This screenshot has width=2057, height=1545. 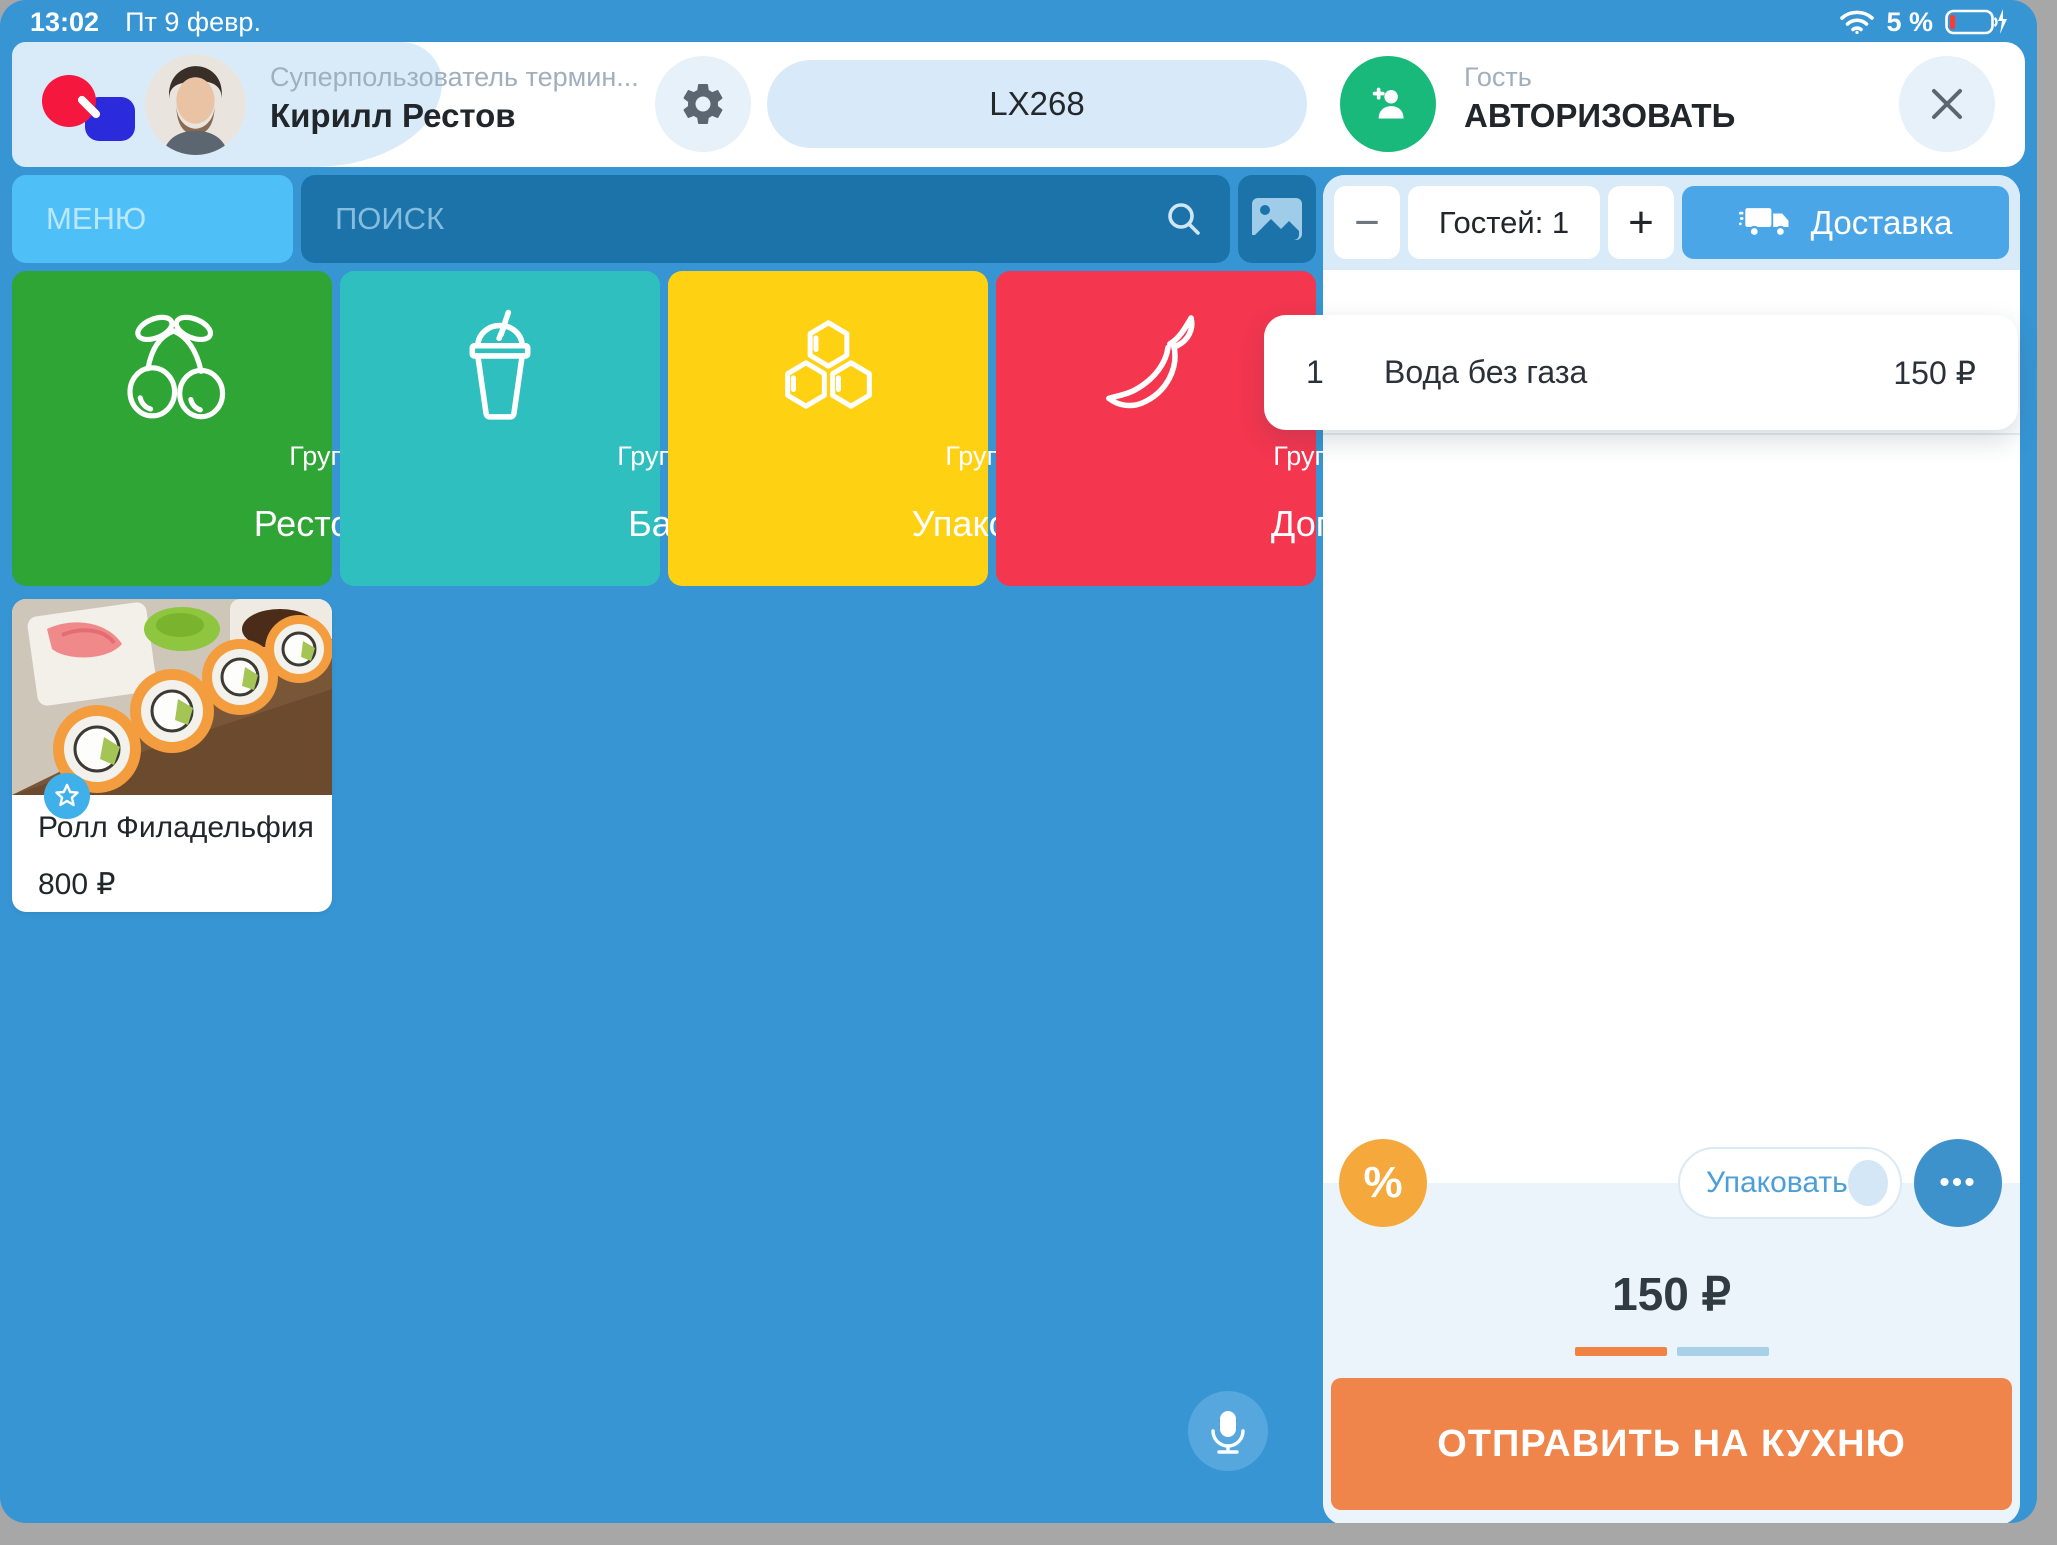 I want to click on guests-row: − Гостей: 1 +, so click(x=1671, y=222).